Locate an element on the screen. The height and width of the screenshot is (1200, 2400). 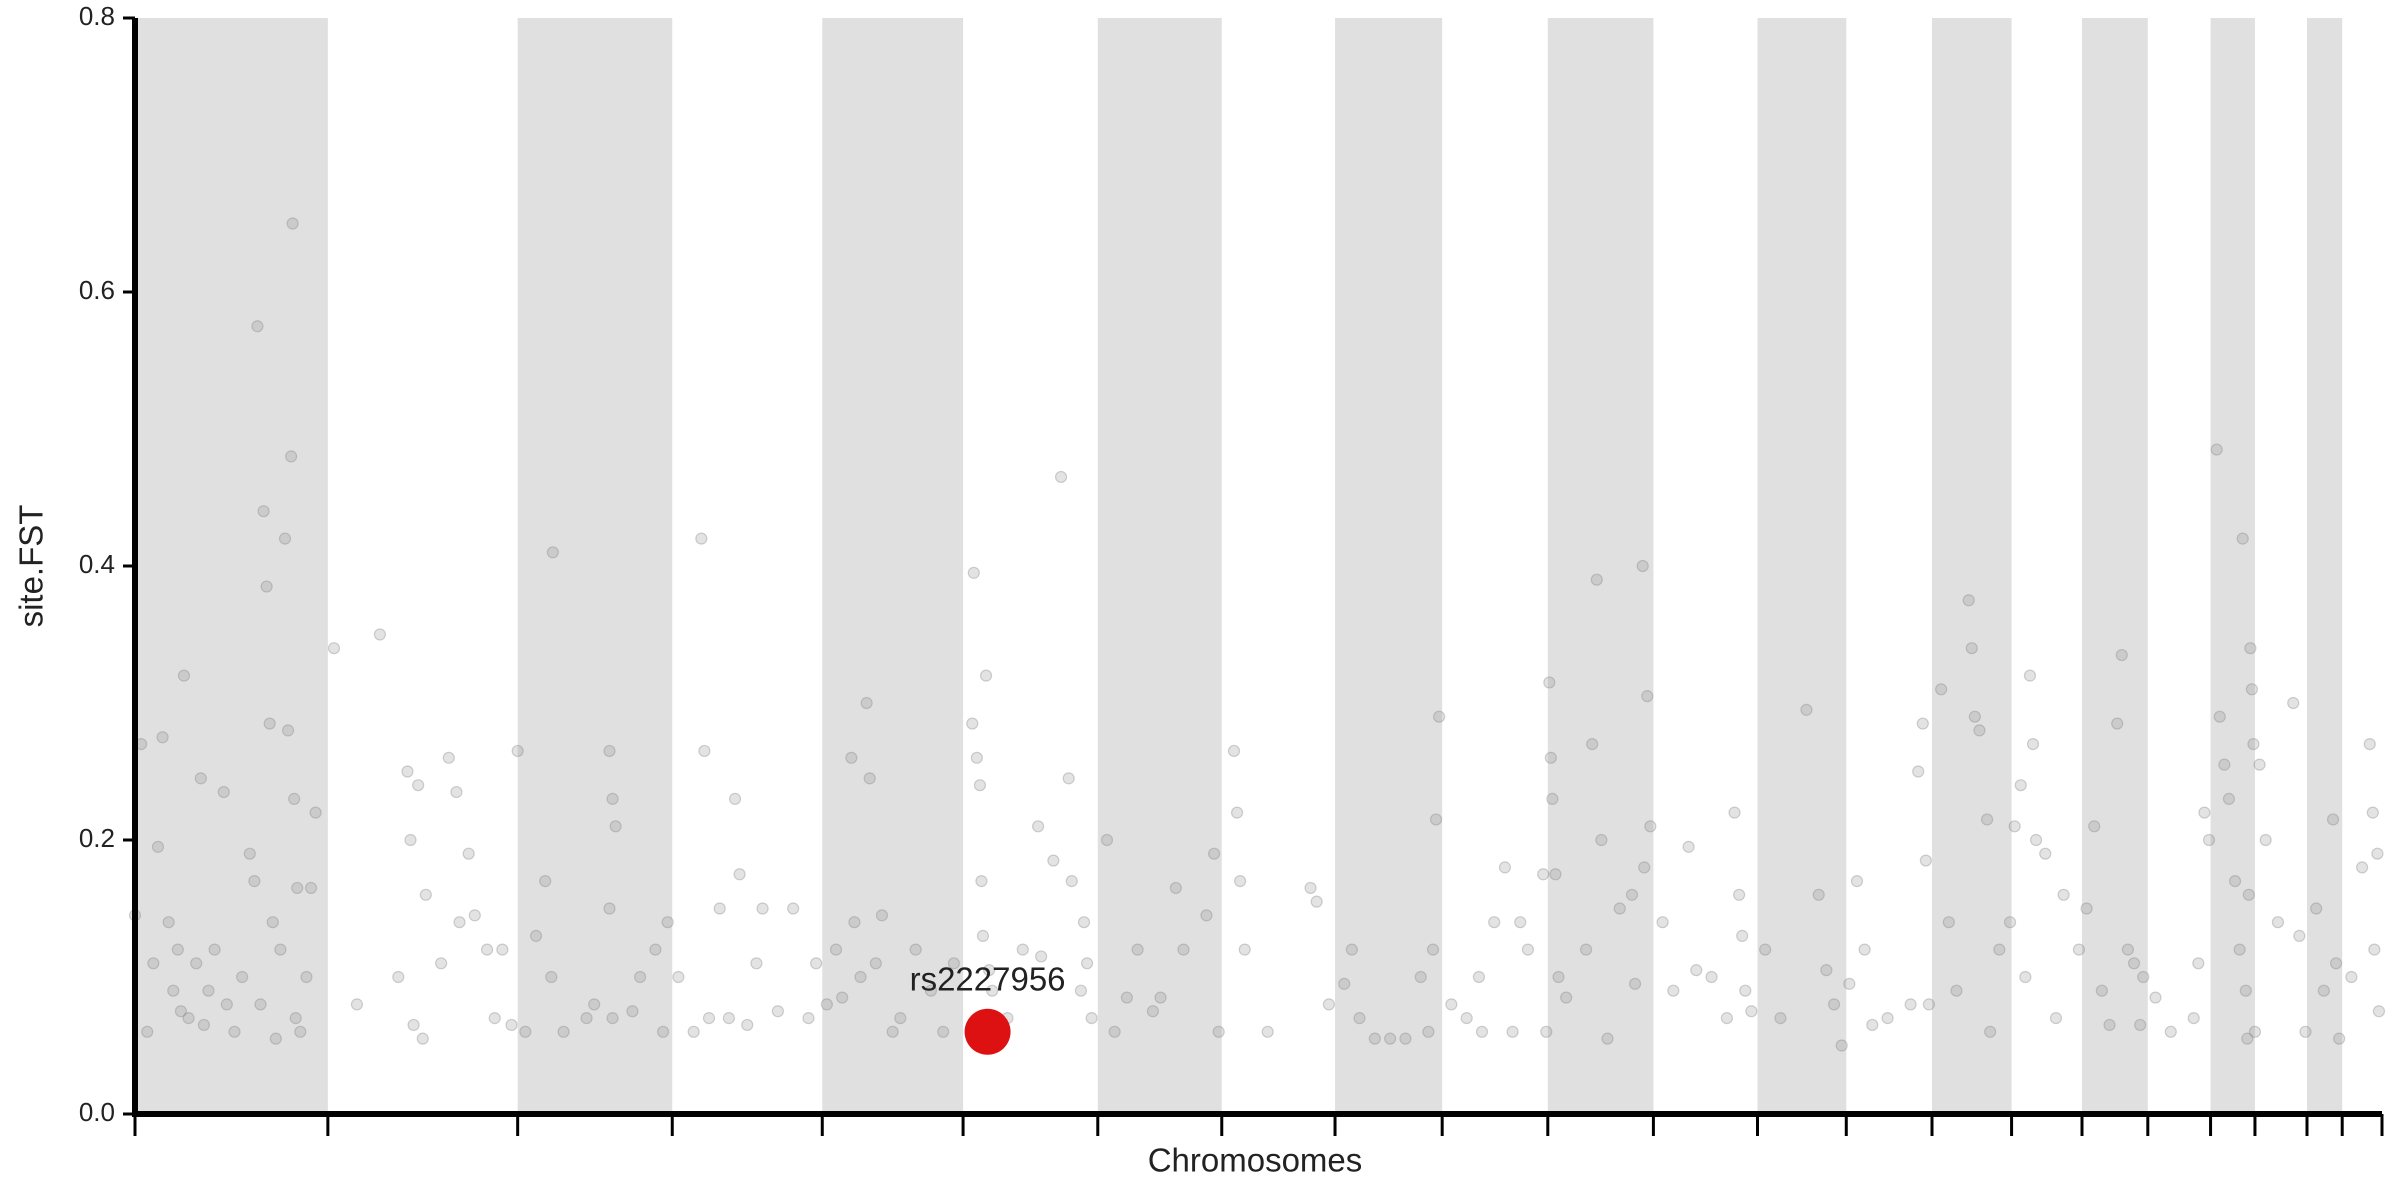
x-axis-label: Chromosomes is located at coordinates (1255, 1160).